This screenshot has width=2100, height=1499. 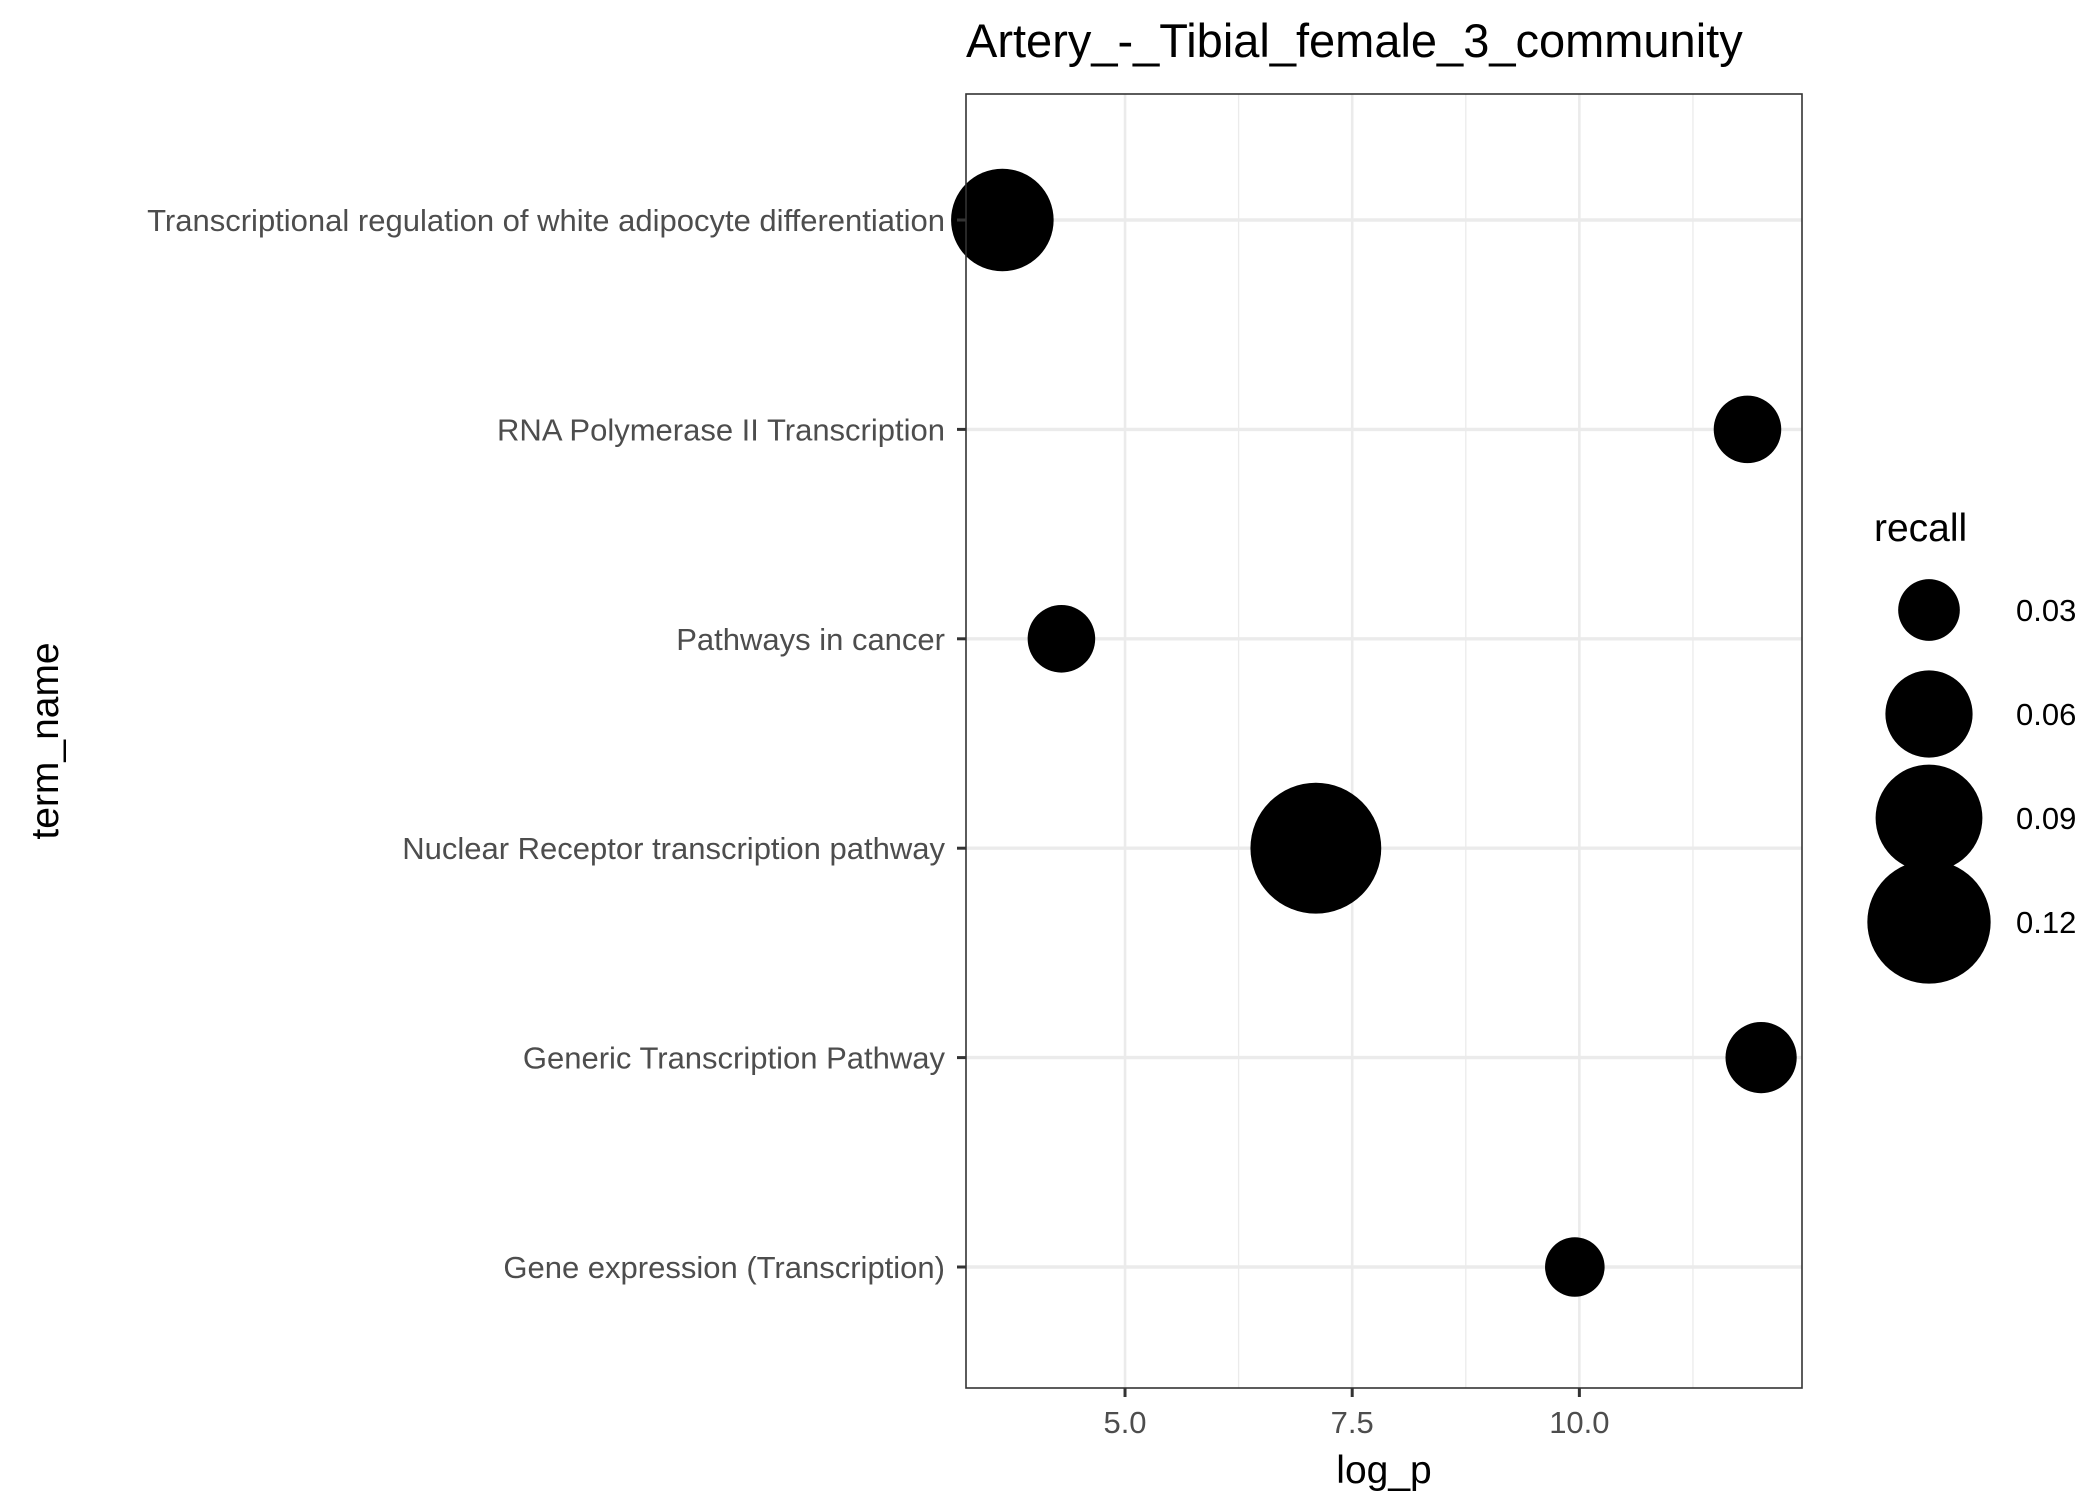 I want to click on x-tick-label: 10.0, so click(x=1579, y=1422).